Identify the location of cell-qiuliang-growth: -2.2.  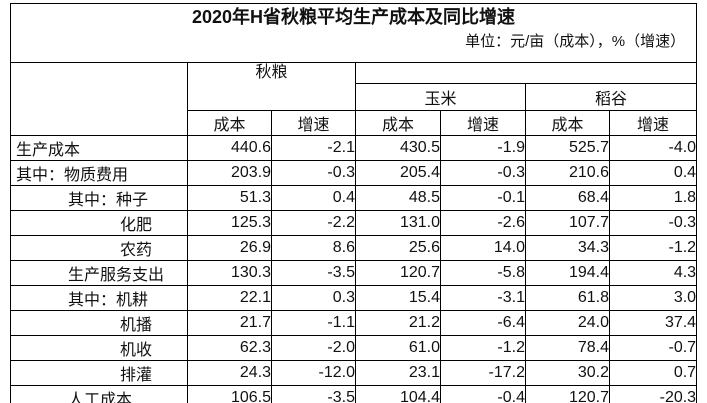
(313, 223).